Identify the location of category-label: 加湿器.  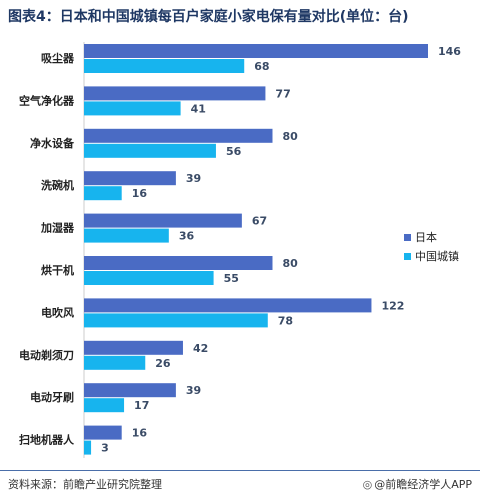
(57, 228).